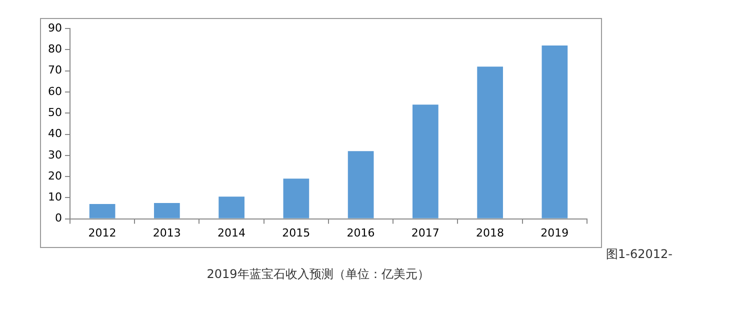 Image resolution: width=741 pixels, height=325 pixels. I want to click on x-tick-label: 2017, so click(425, 233).